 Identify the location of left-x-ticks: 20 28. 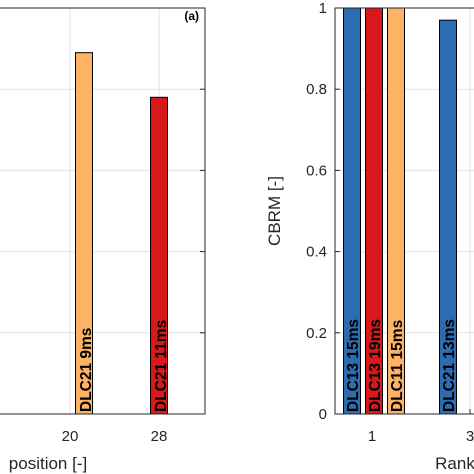
(115, 436).